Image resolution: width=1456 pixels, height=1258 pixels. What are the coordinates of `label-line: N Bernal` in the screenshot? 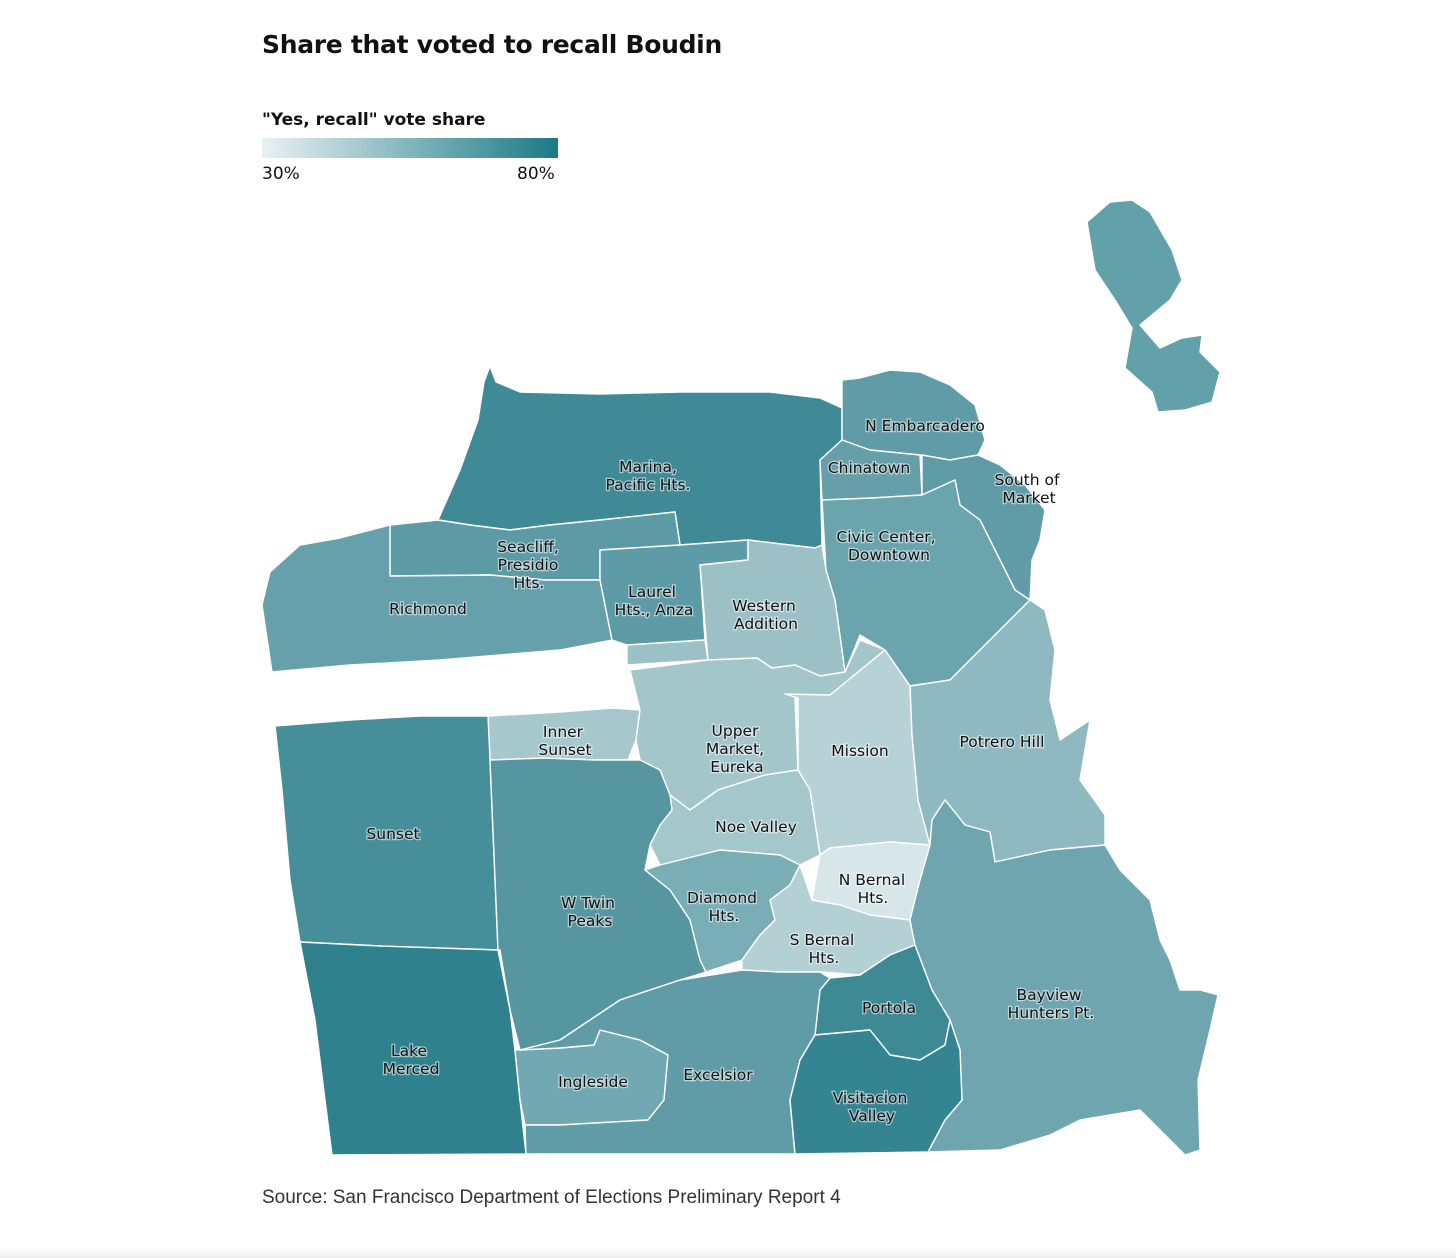 It's located at (872, 880).